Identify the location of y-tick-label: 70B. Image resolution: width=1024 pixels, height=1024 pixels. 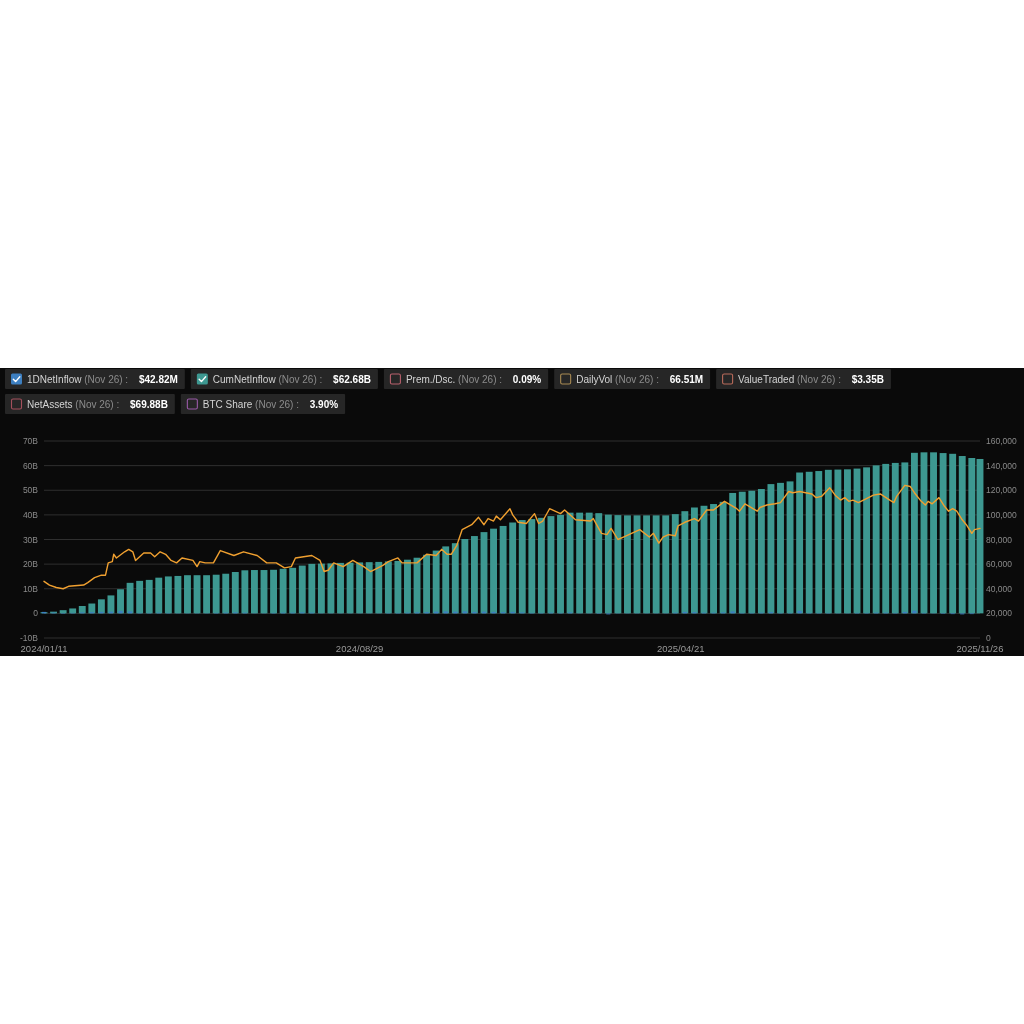
(30, 441).